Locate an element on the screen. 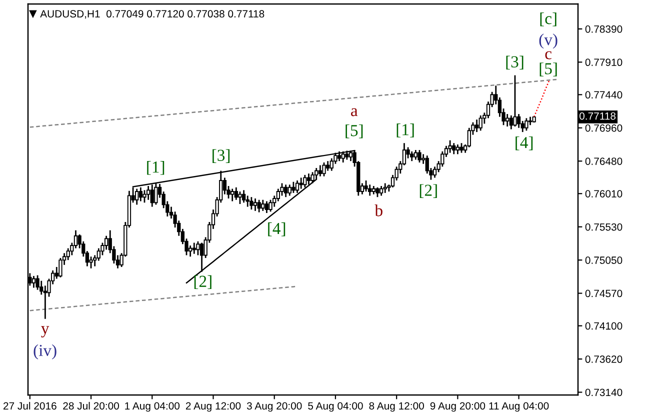  annotation: (iv) is located at coordinates (45, 352).